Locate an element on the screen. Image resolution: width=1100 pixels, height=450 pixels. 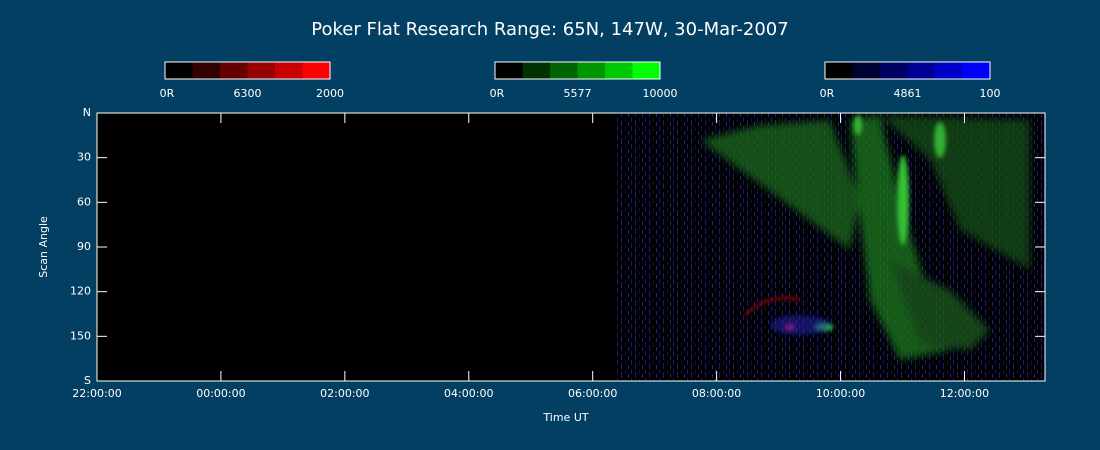
colorbar-max: 100 is located at coordinates (990, 93).